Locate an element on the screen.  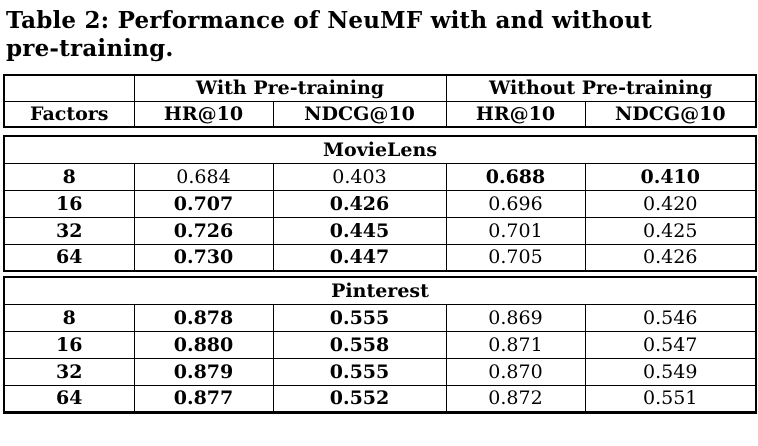
section-header-row: Pinterest is located at coordinates (380, 290).